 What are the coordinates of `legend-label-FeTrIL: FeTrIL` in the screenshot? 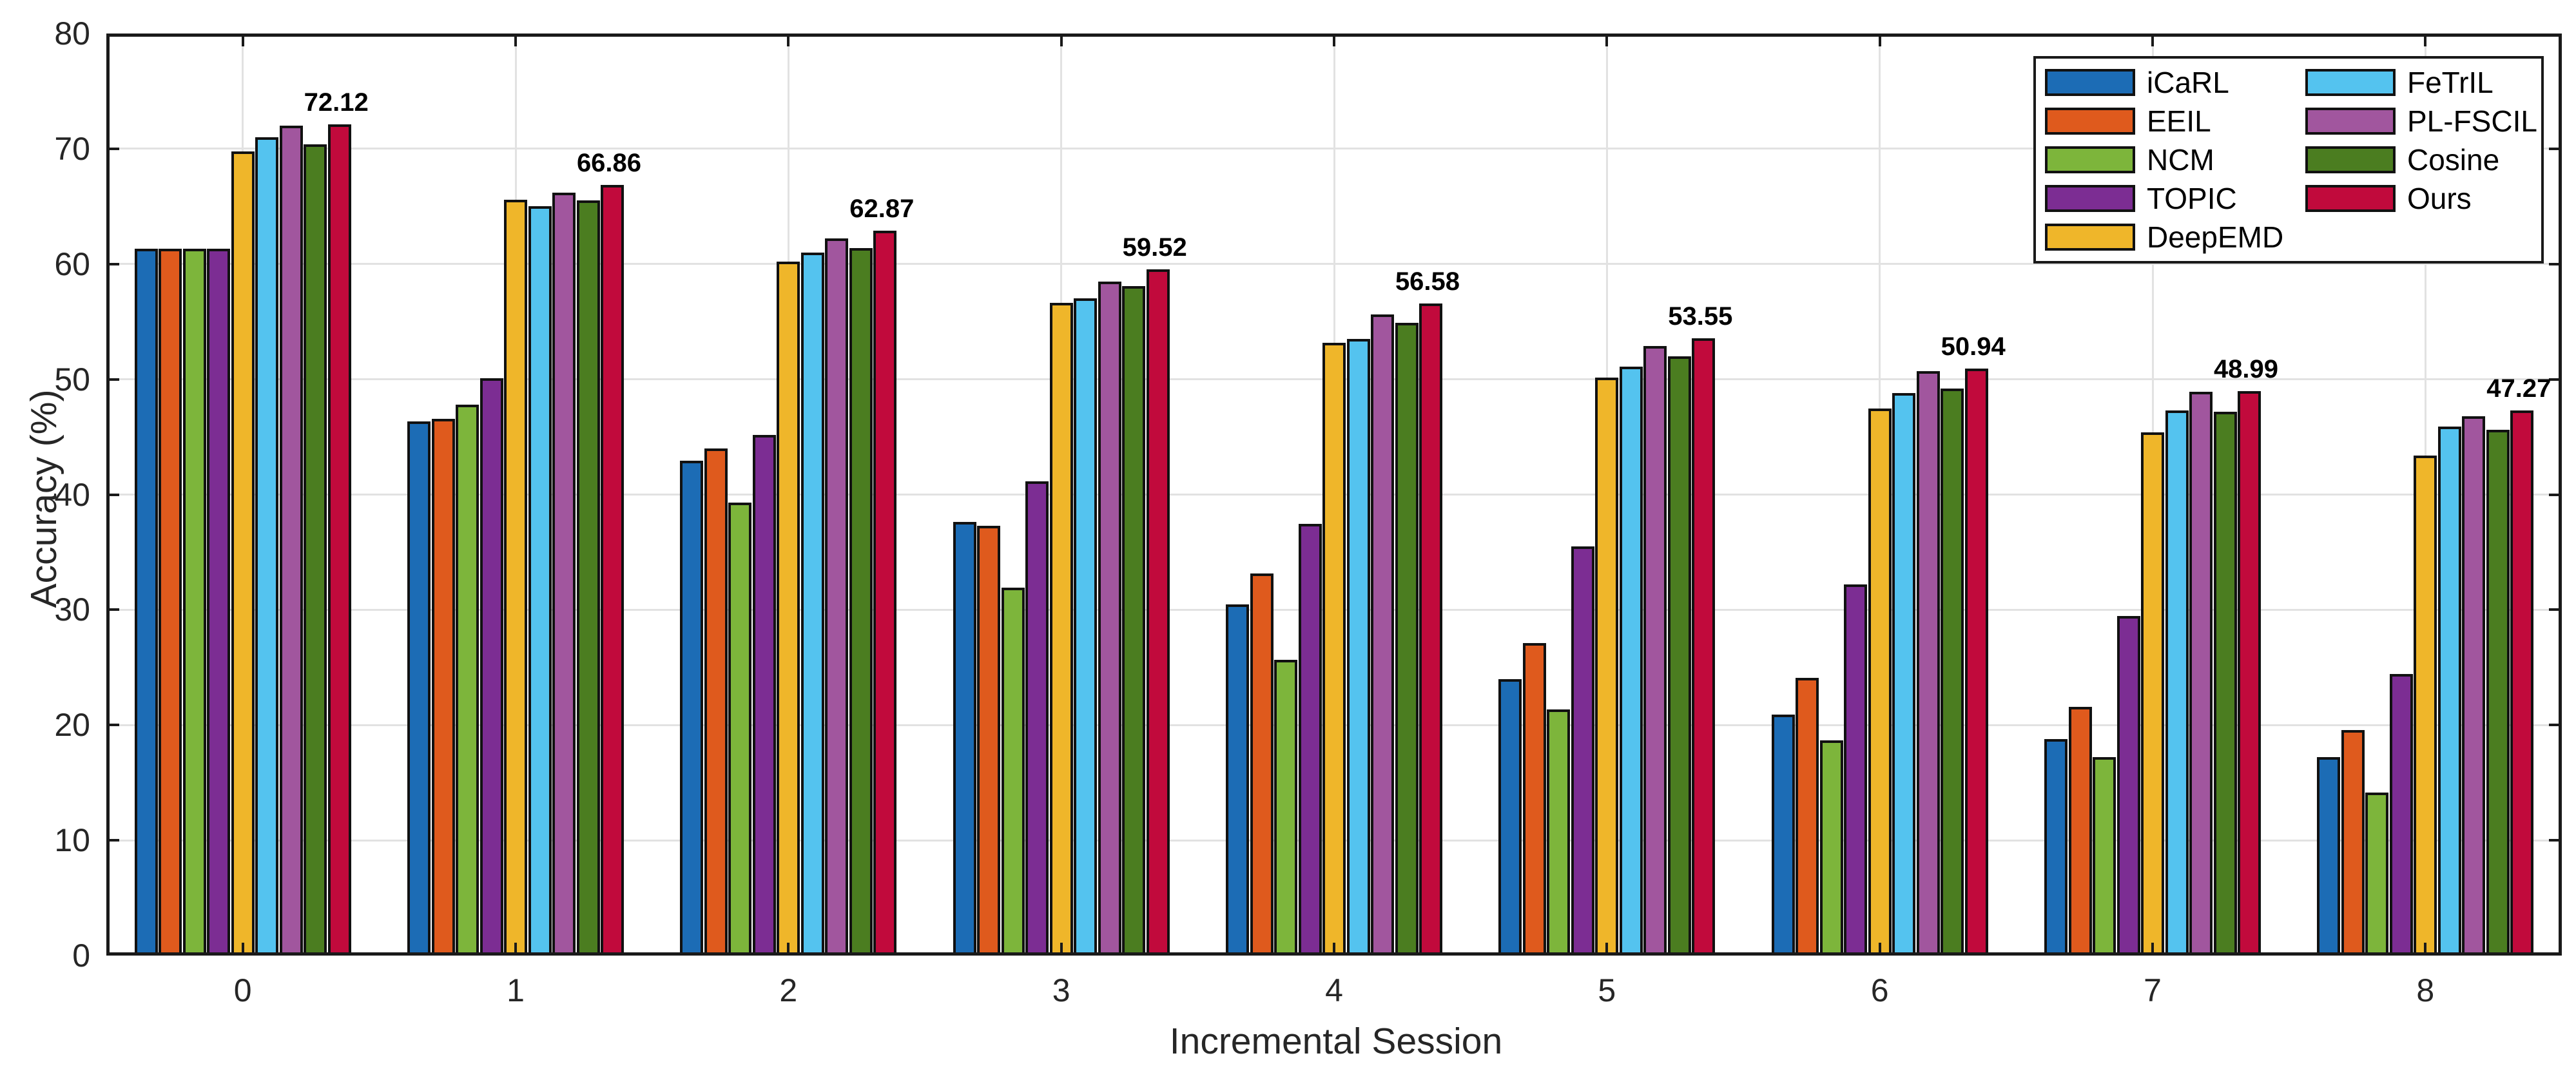 It's located at (2450, 82).